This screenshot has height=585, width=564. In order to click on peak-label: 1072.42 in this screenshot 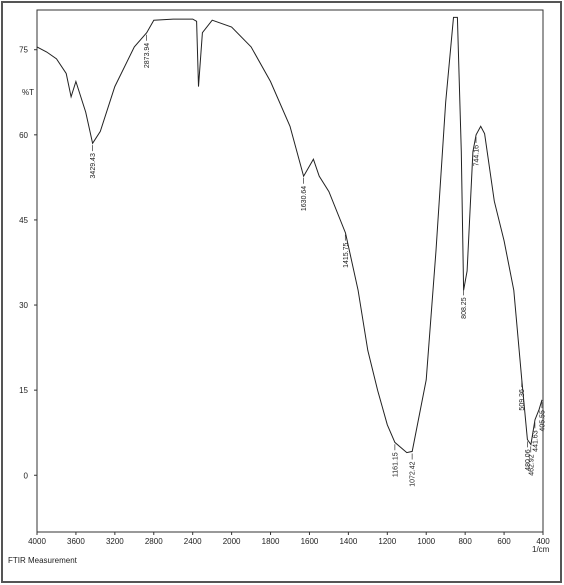, I will do `click(413, 473)`.